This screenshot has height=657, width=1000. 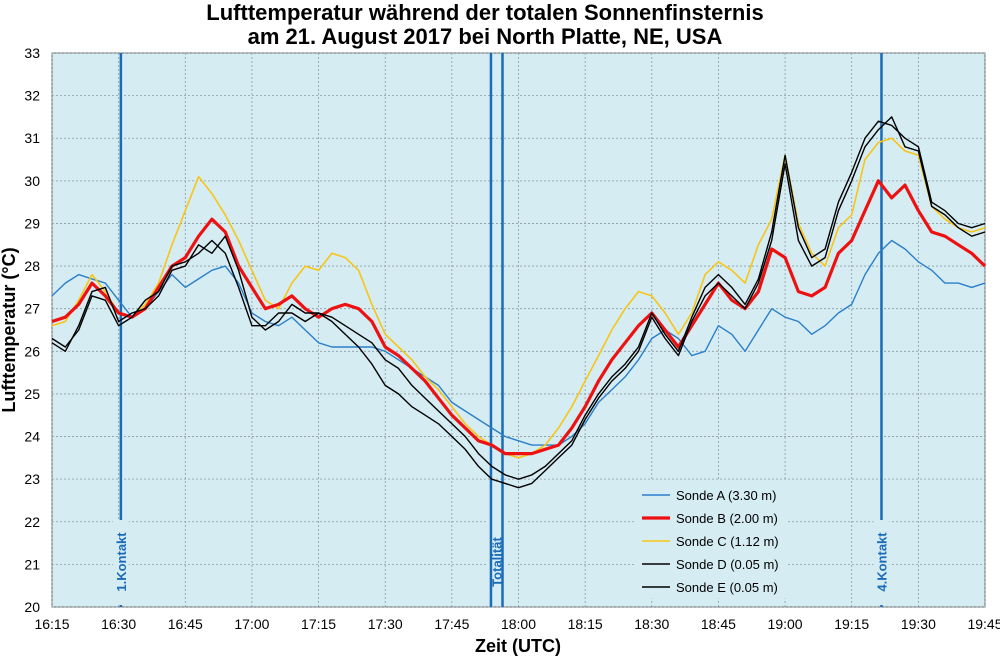 I want to click on y-tick-label: 29, so click(x=32, y=223).